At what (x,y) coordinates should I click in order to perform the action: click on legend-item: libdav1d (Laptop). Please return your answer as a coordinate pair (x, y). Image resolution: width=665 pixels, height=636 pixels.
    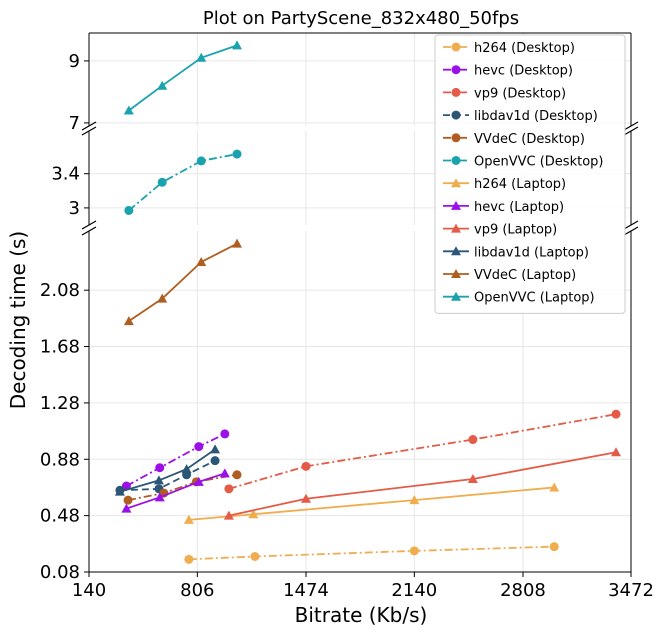
    Looking at the image, I should click on (516, 252).